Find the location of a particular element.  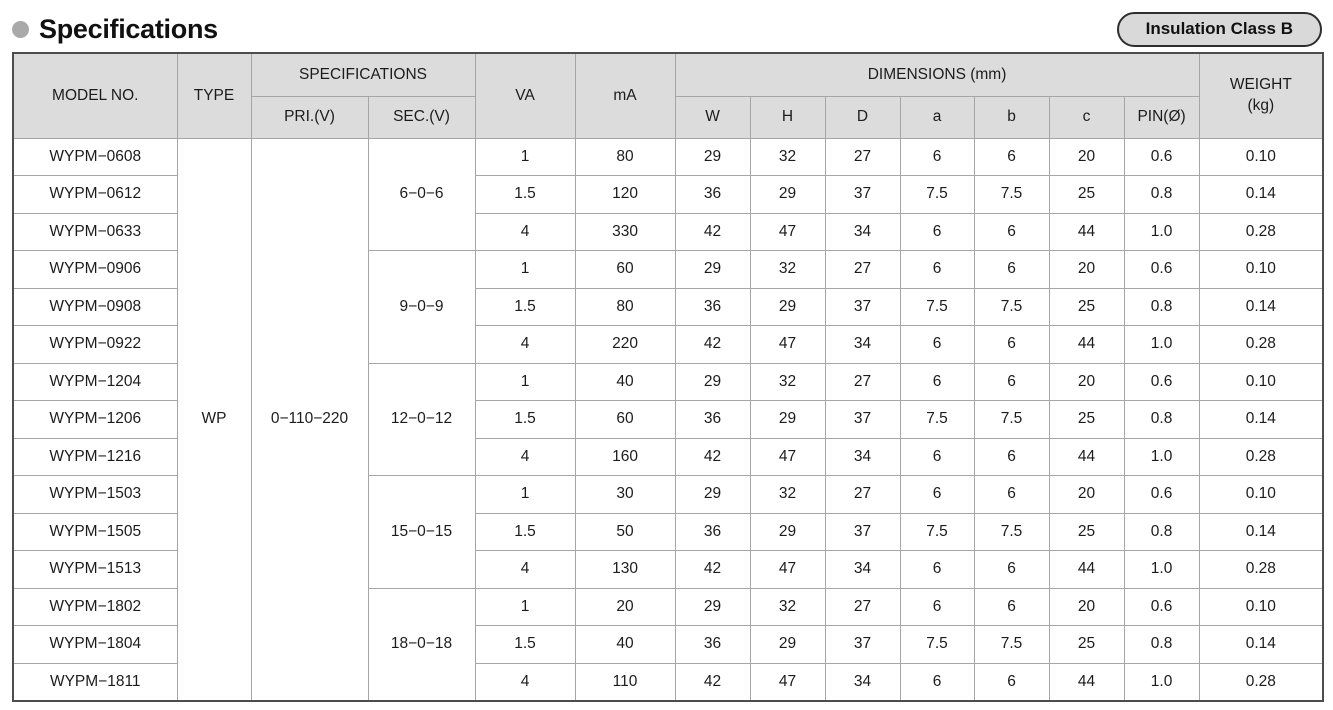

w-cell: 29 is located at coordinates (712, 606).